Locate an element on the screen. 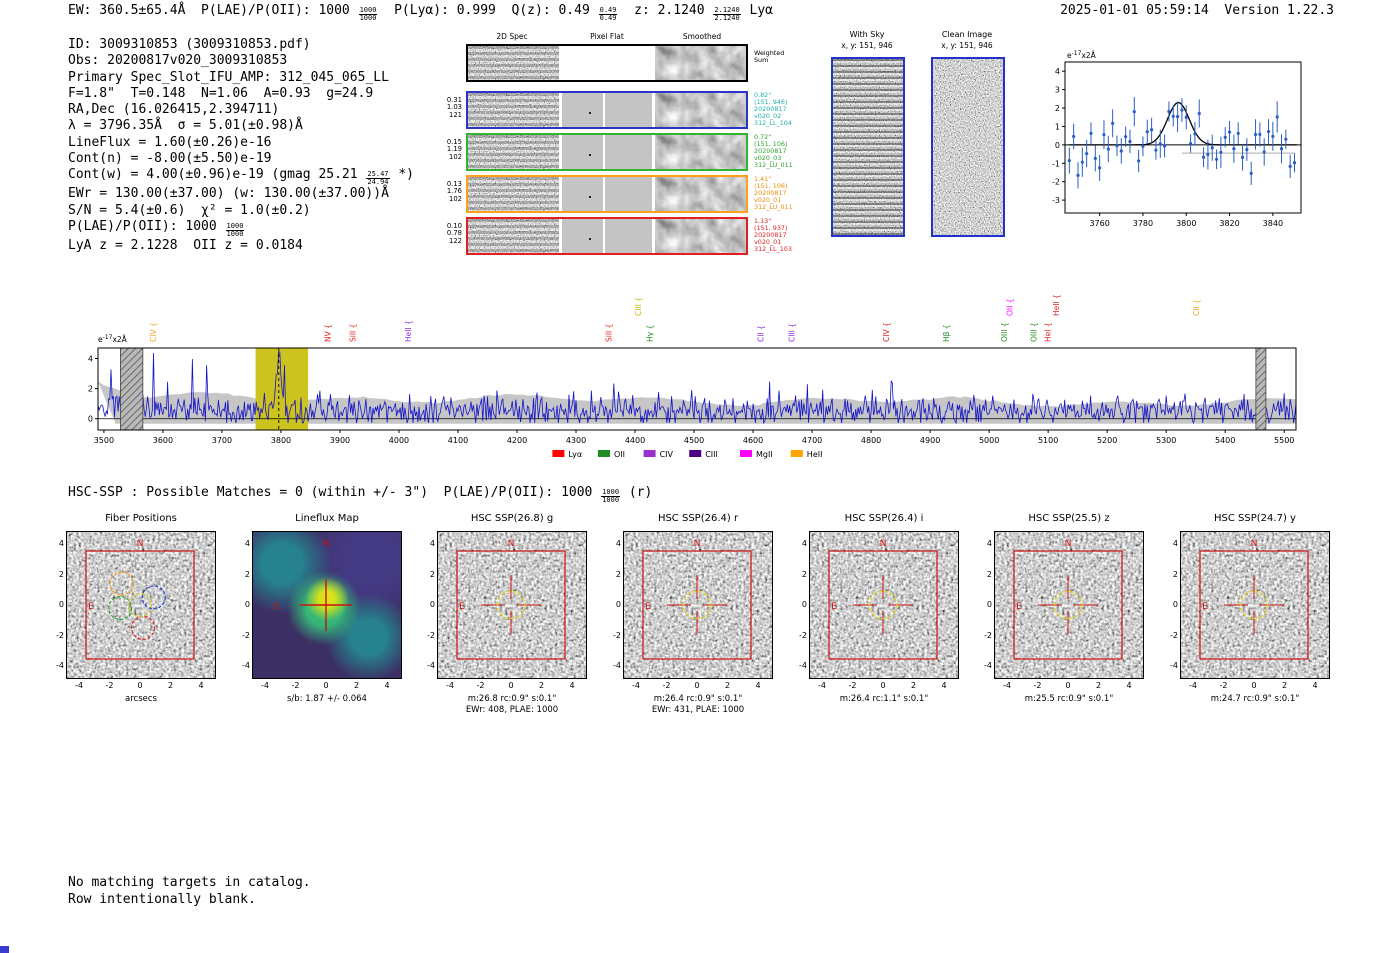  summary-fraction: 2.1240 2.1240 is located at coordinates (727, 14).